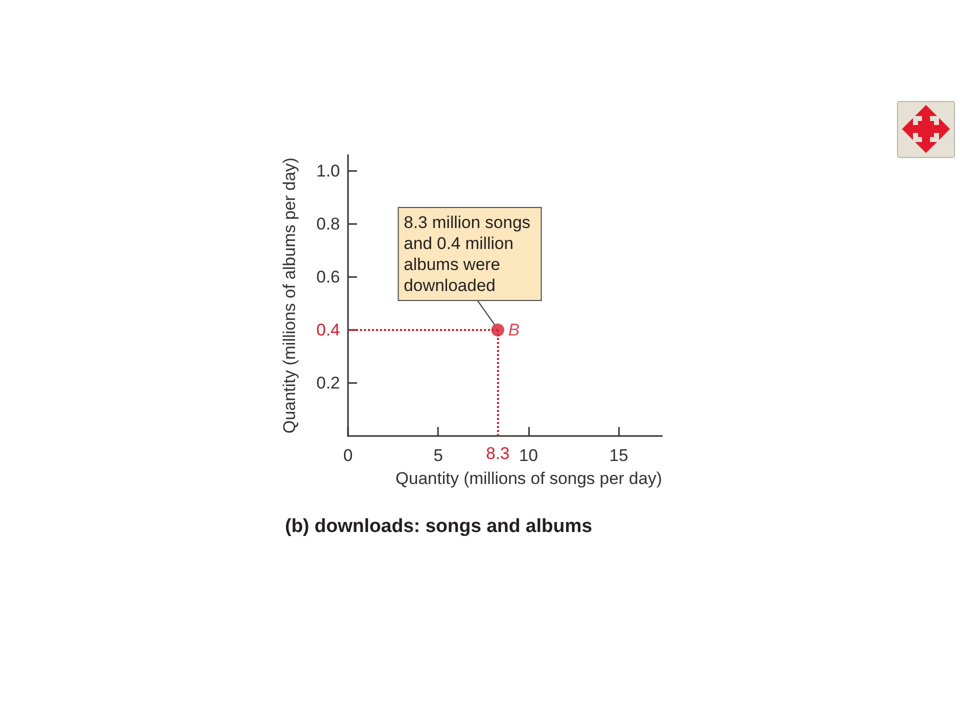 Image resolution: width=960 pixels, height=720 pixels. Describe the element at coordinates (438, 526) in the screenshot. I see `text: (b) downloads: songs and albums` at that location.